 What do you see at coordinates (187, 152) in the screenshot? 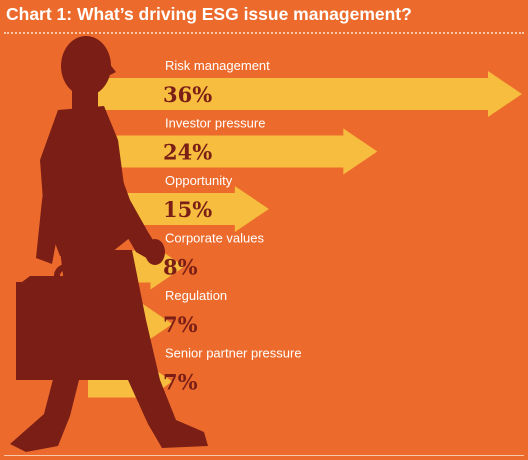
I see `value-label-2: 24%` at bounding box center [187, 152].